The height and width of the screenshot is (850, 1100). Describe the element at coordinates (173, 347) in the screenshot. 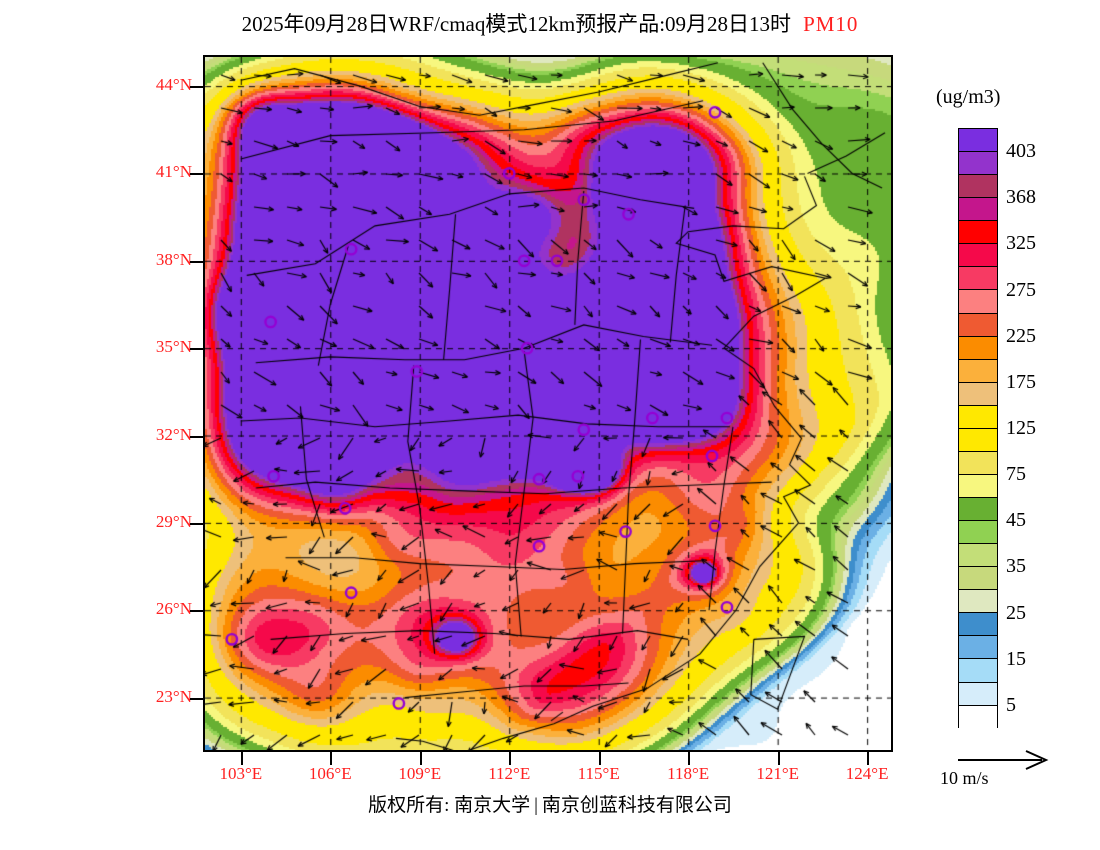

I see `lat-label-35°N: 35°N` at that location.